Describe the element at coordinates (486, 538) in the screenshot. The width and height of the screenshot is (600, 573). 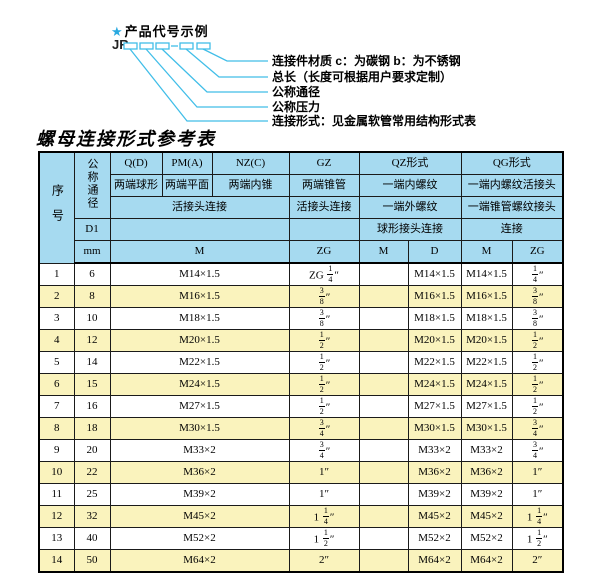
I see `cell-qg-m: M52×2` at that location.